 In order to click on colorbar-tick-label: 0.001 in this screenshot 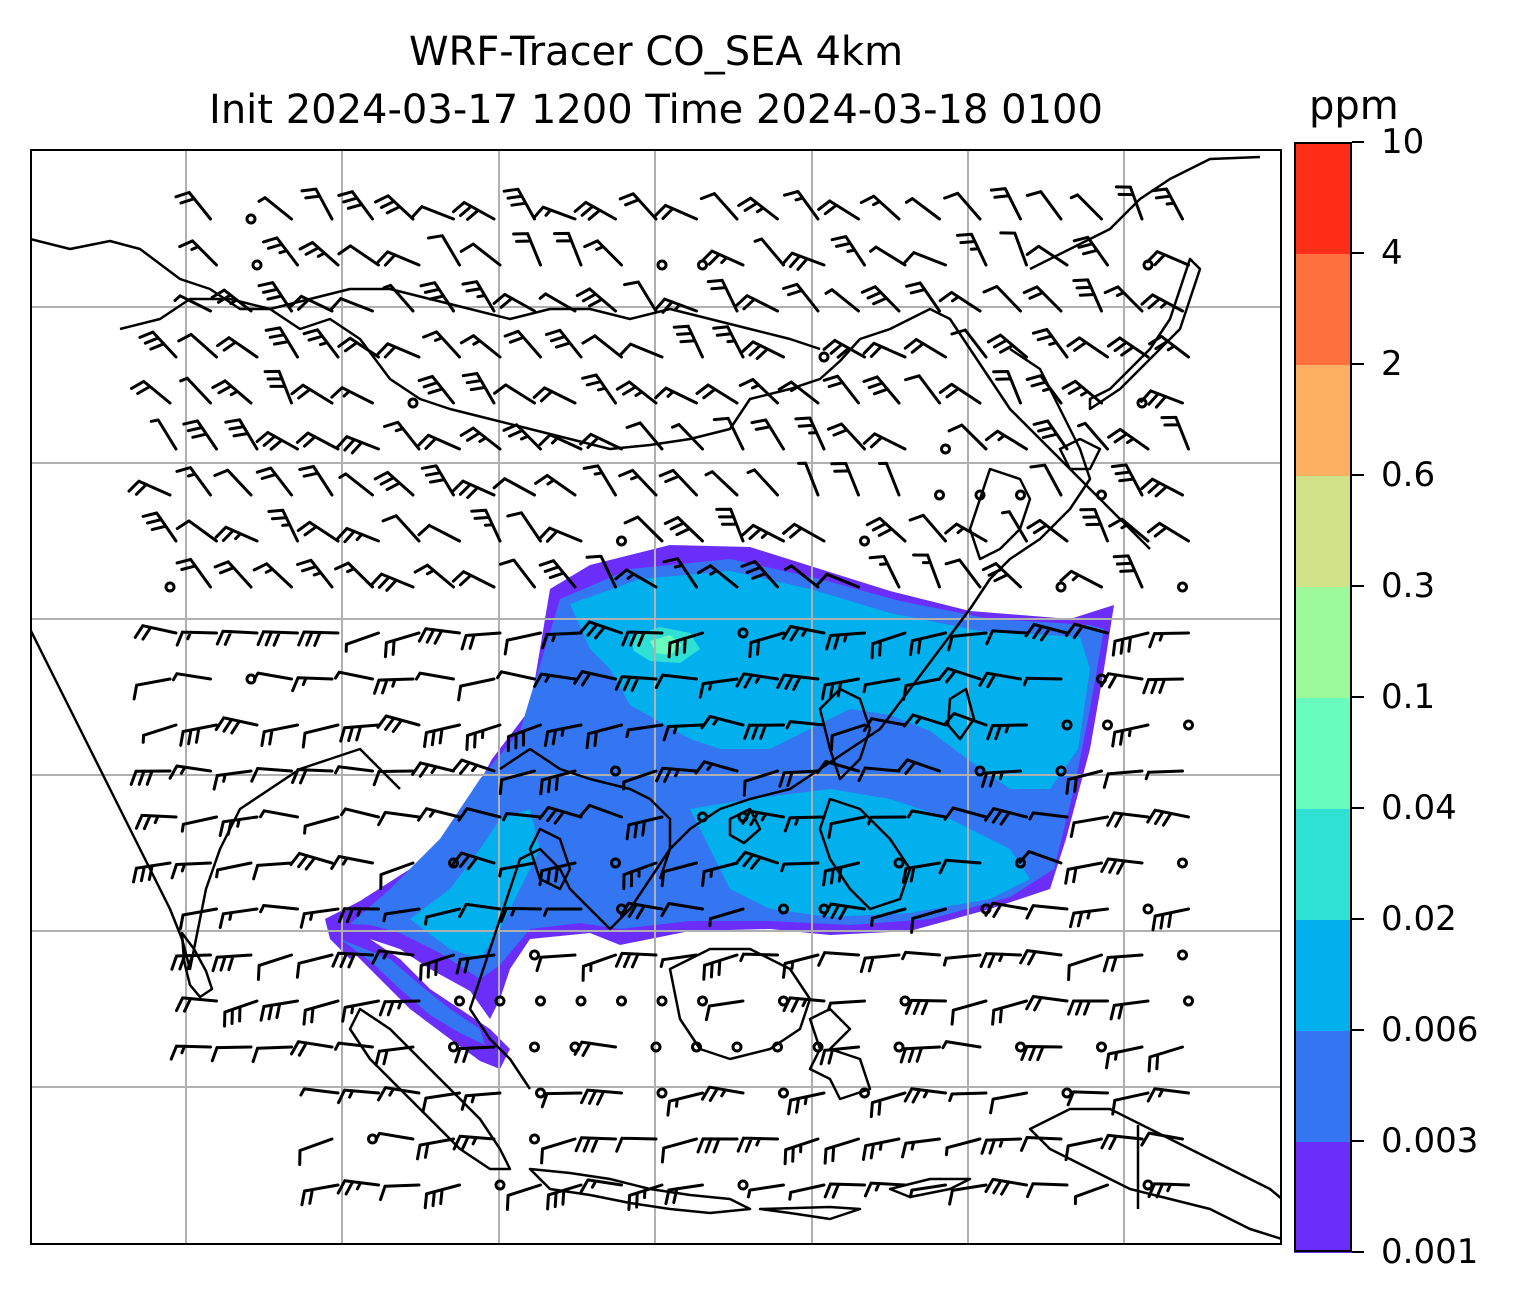, I will do `click(1430, 1252)`.